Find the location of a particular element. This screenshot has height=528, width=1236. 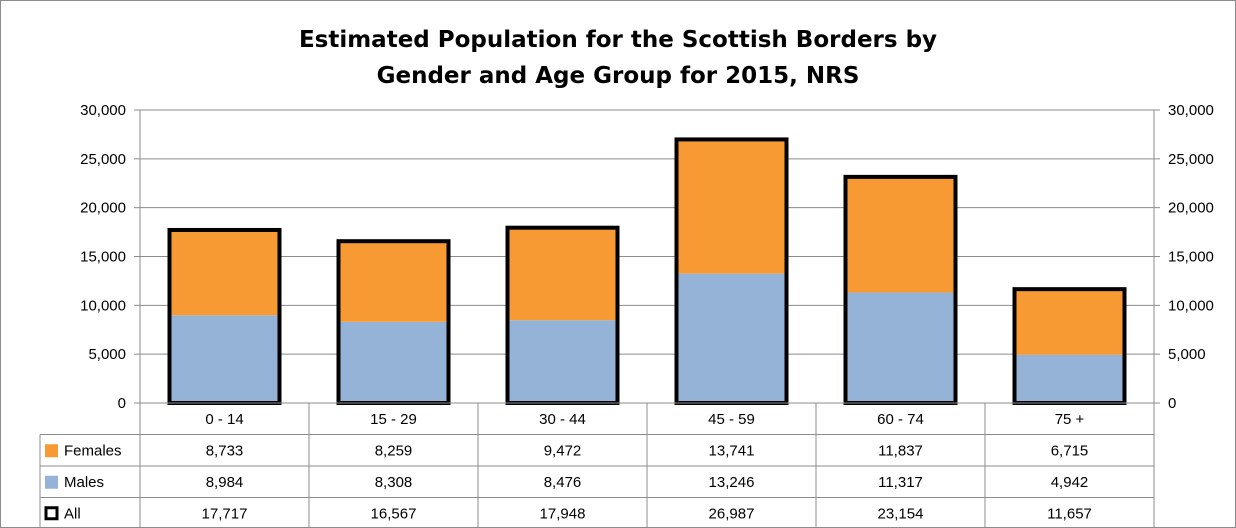

x-tick-label: 45 - 59 is located at coordinates (731, 419).